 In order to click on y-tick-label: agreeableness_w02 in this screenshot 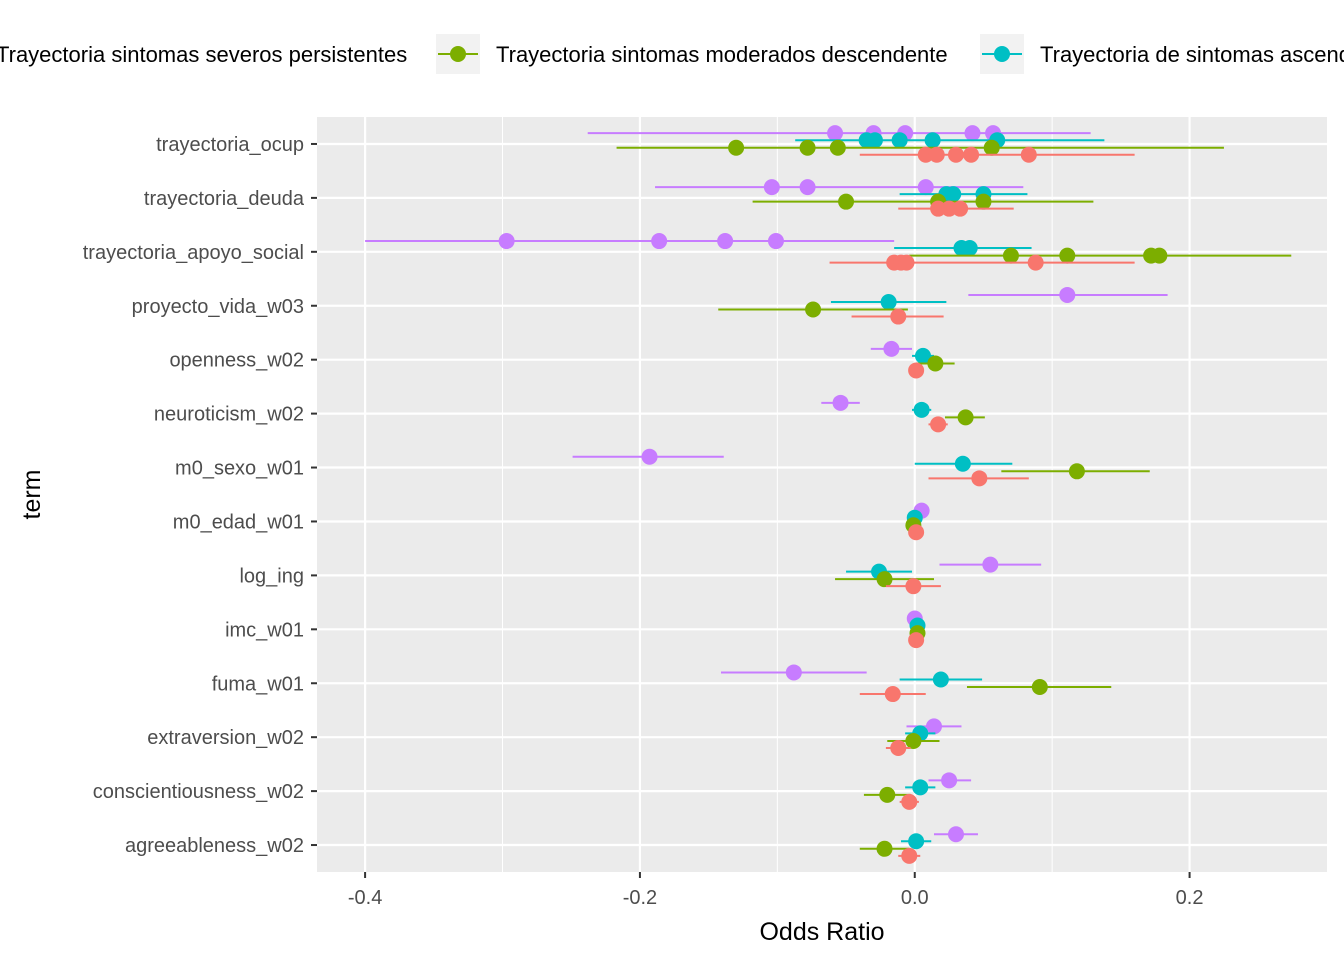, I will do `click(214, 846)`.